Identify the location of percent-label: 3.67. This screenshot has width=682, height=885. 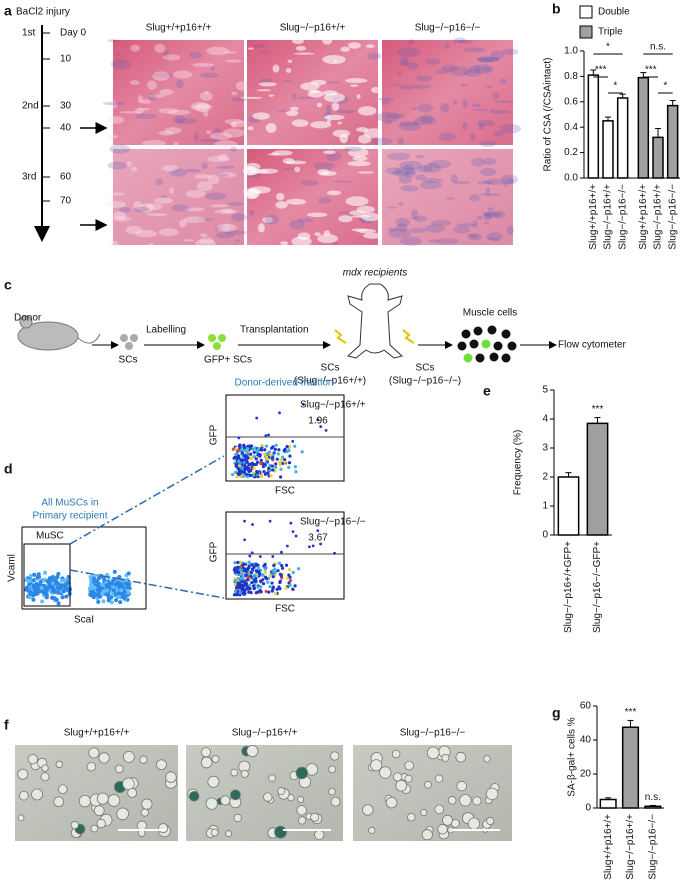
(318, 538).